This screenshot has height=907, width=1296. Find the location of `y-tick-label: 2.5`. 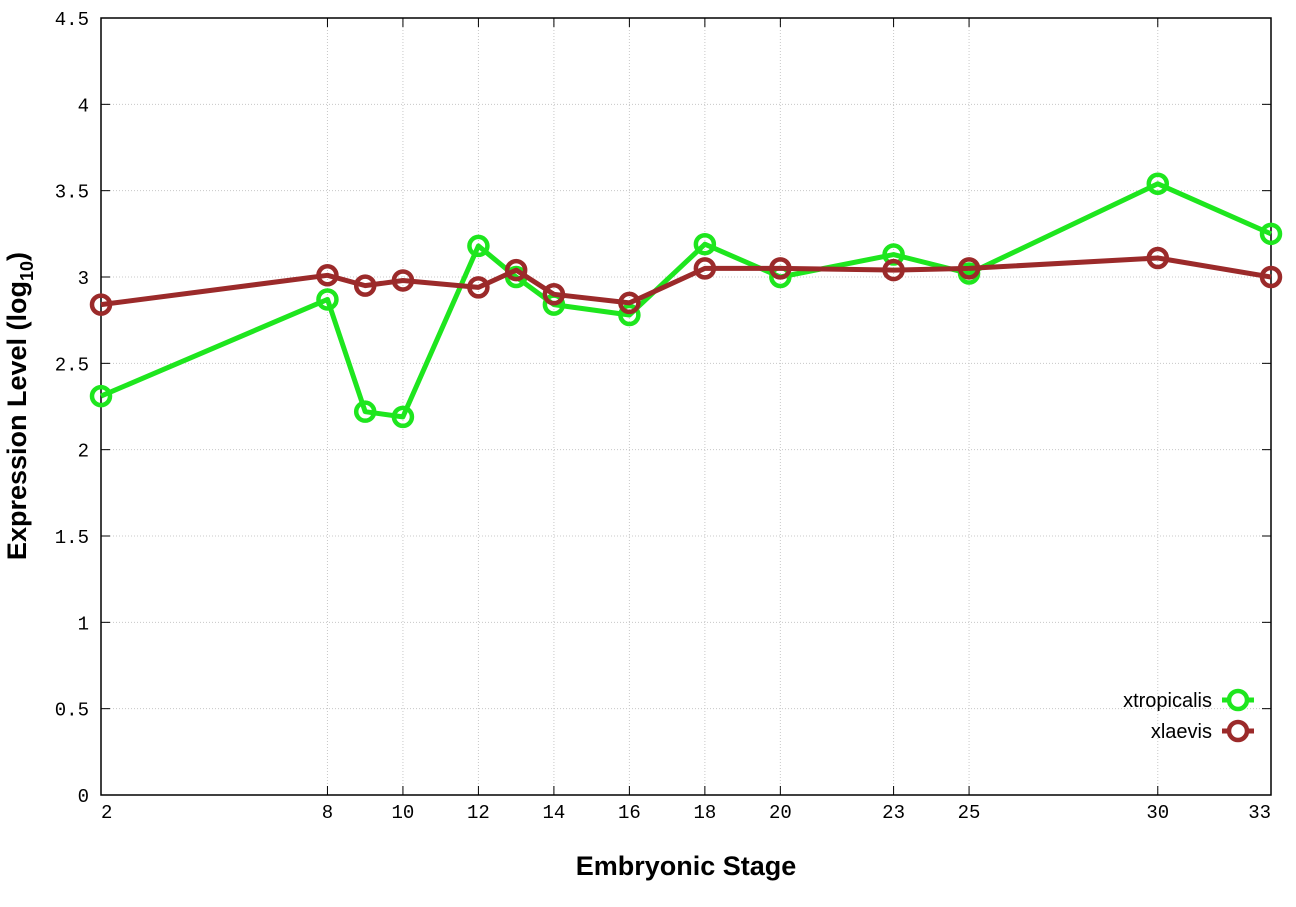

y-tick-label: 2.5 is located at coordinates (72, 365).